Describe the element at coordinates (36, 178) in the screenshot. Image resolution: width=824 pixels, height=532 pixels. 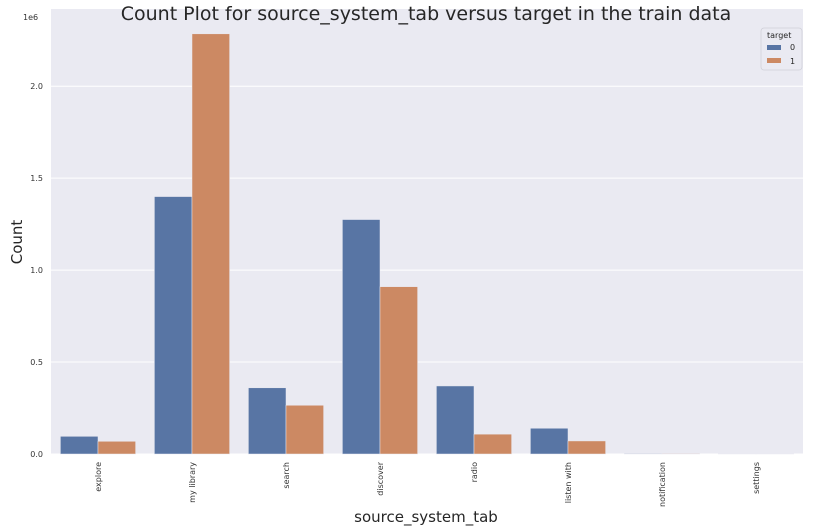
I see `y-tick-label: 1.5` at that location.